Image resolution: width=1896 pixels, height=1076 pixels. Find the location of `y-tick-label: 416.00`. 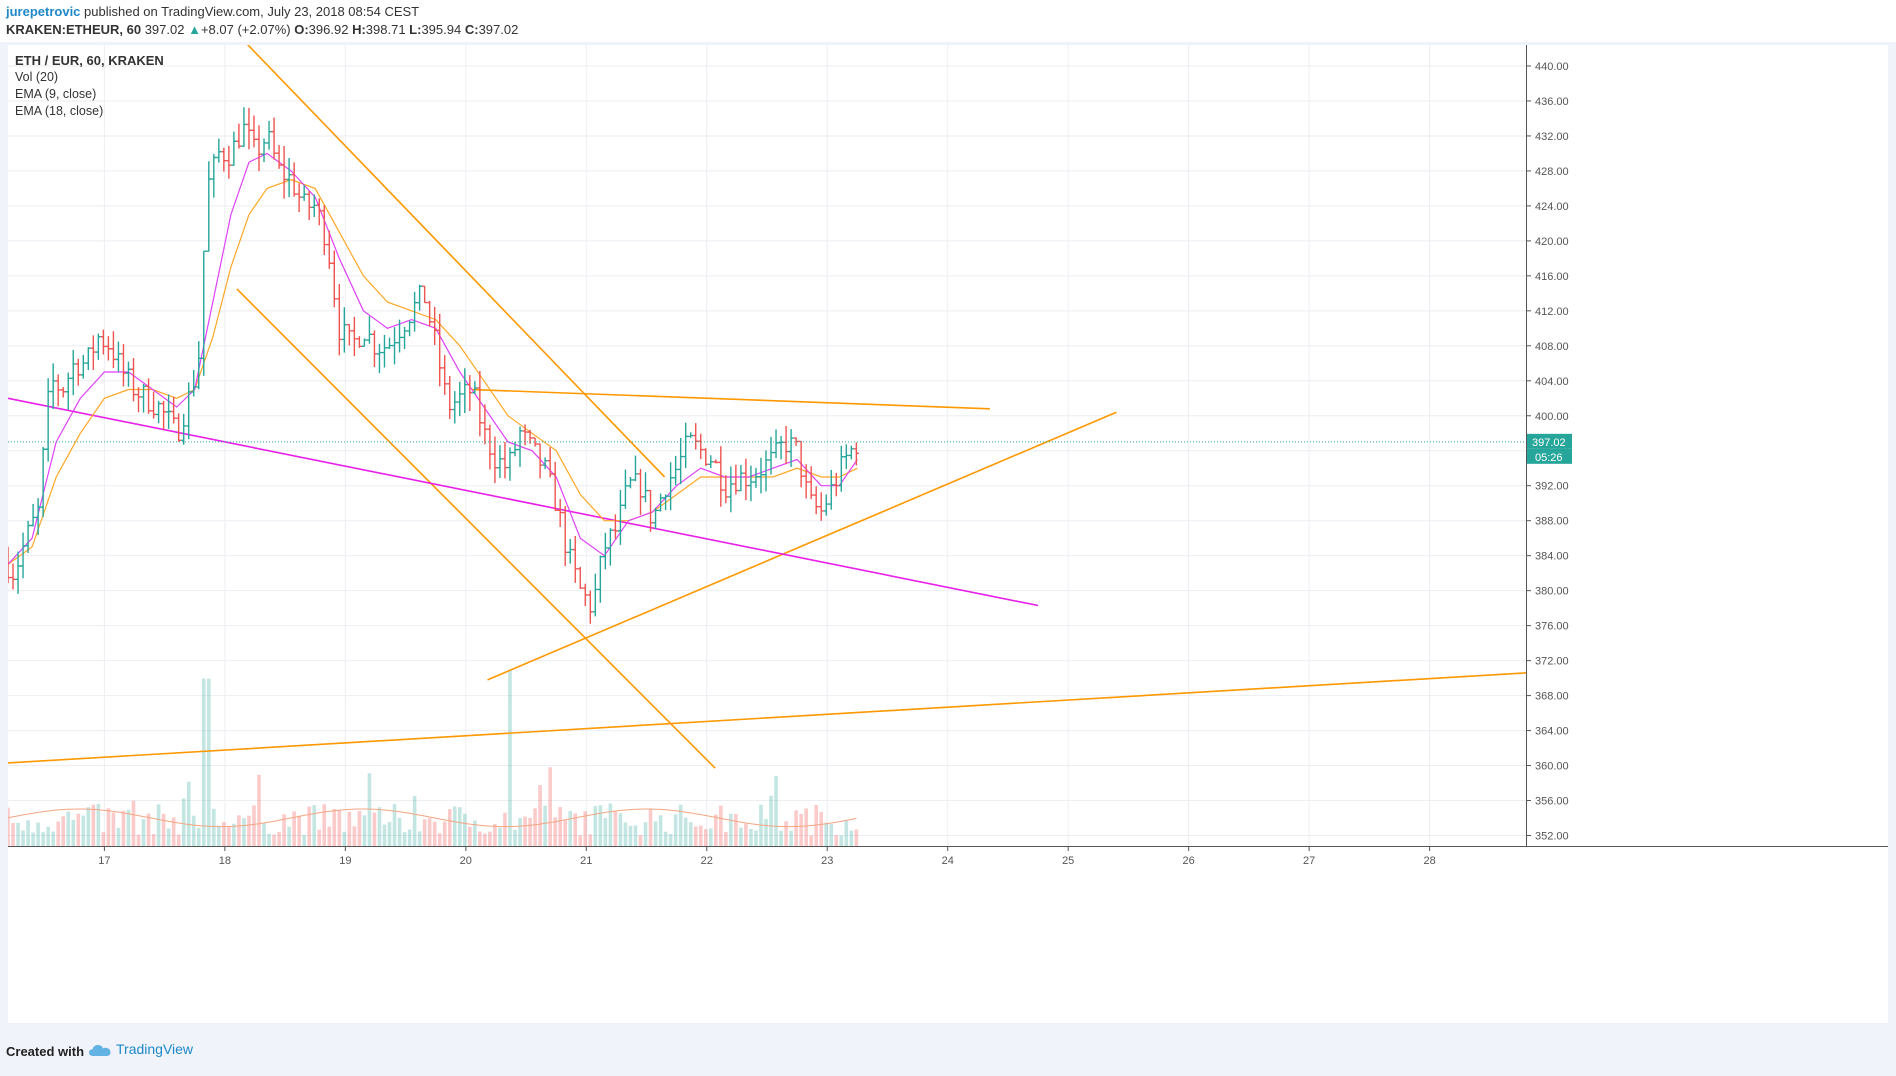

y-tick-label: 416.00 is located at coordinates (1552, 277).